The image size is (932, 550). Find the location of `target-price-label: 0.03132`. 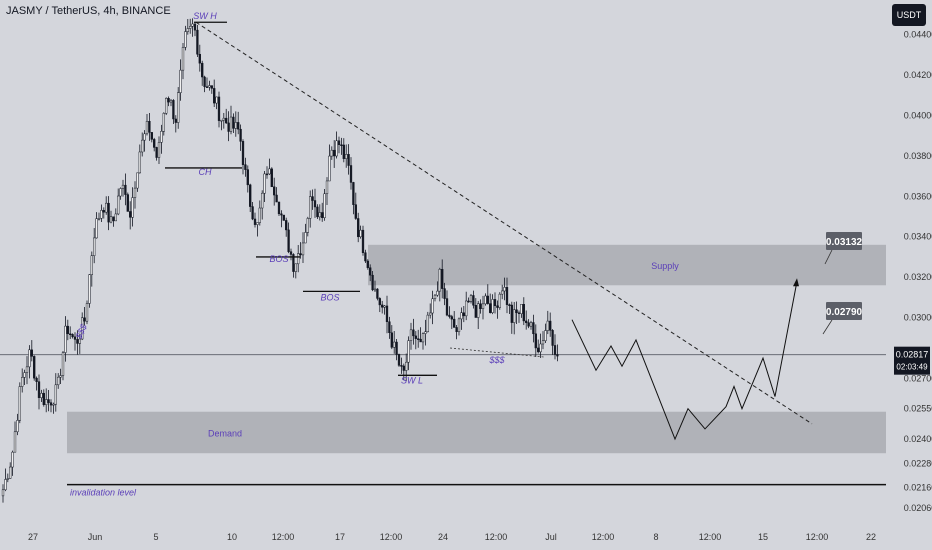

target-price-label: 0.03132 is located at coordinates (844, 242).